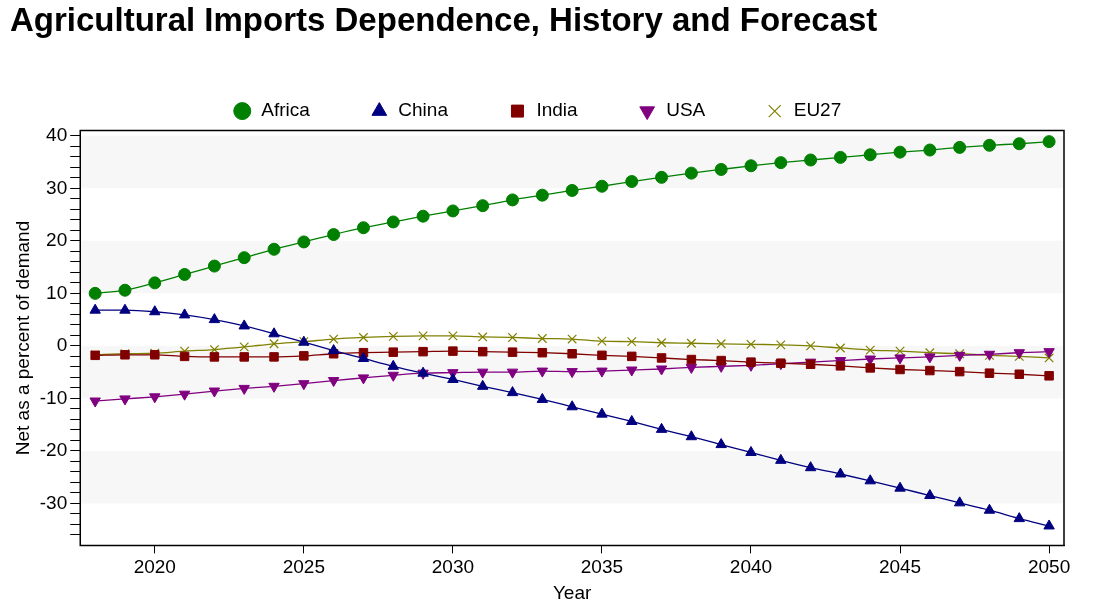 This screenshot has width=1094, height=605. What do you see at coordinates (557, 110) in the screenshot?
I see `legend-label: India` at bounding box center [557, 110].